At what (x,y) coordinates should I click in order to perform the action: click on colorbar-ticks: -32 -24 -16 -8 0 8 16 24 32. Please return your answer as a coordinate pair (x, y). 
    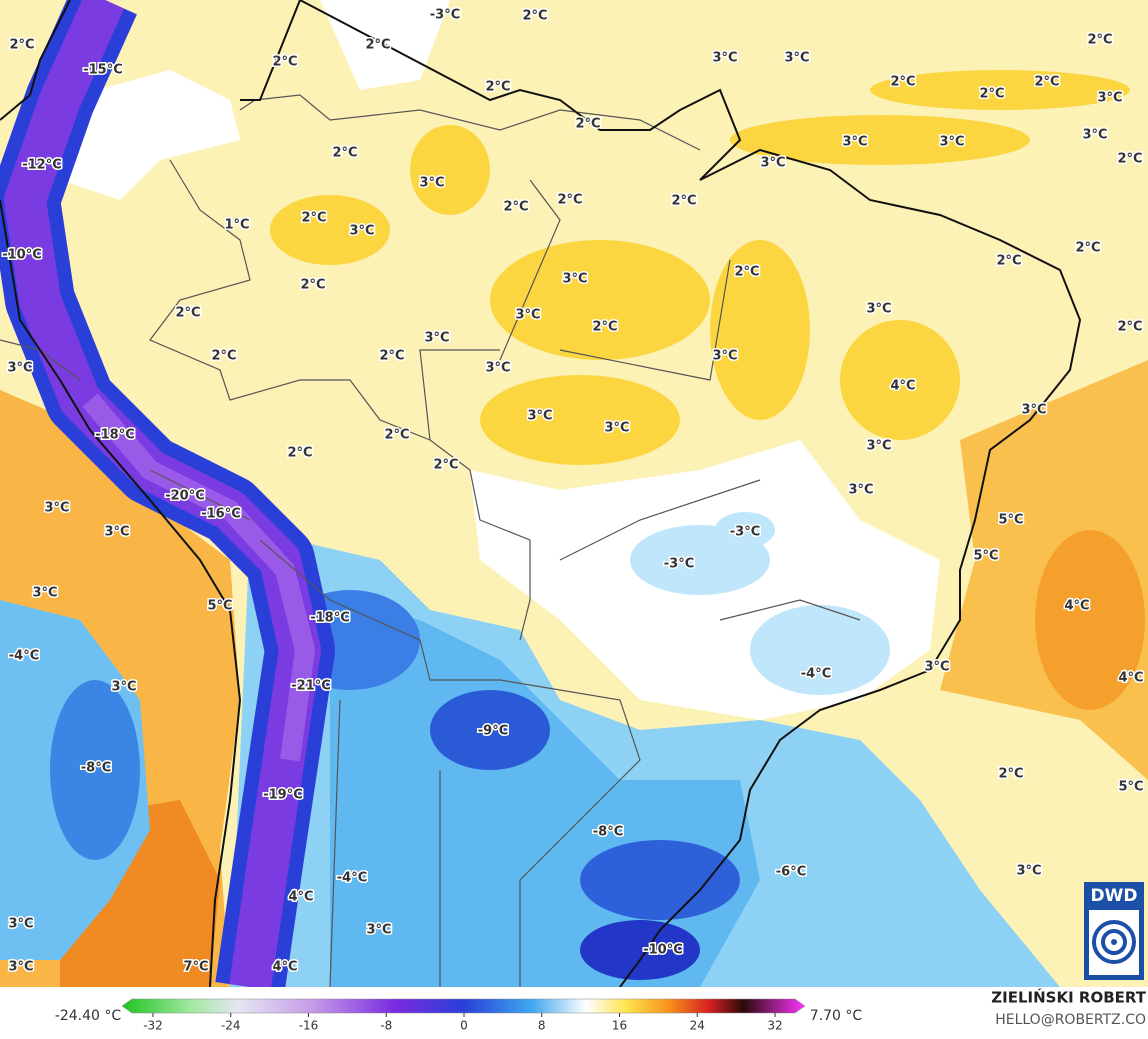
    Looking at the image, I should click on (463, 1023).